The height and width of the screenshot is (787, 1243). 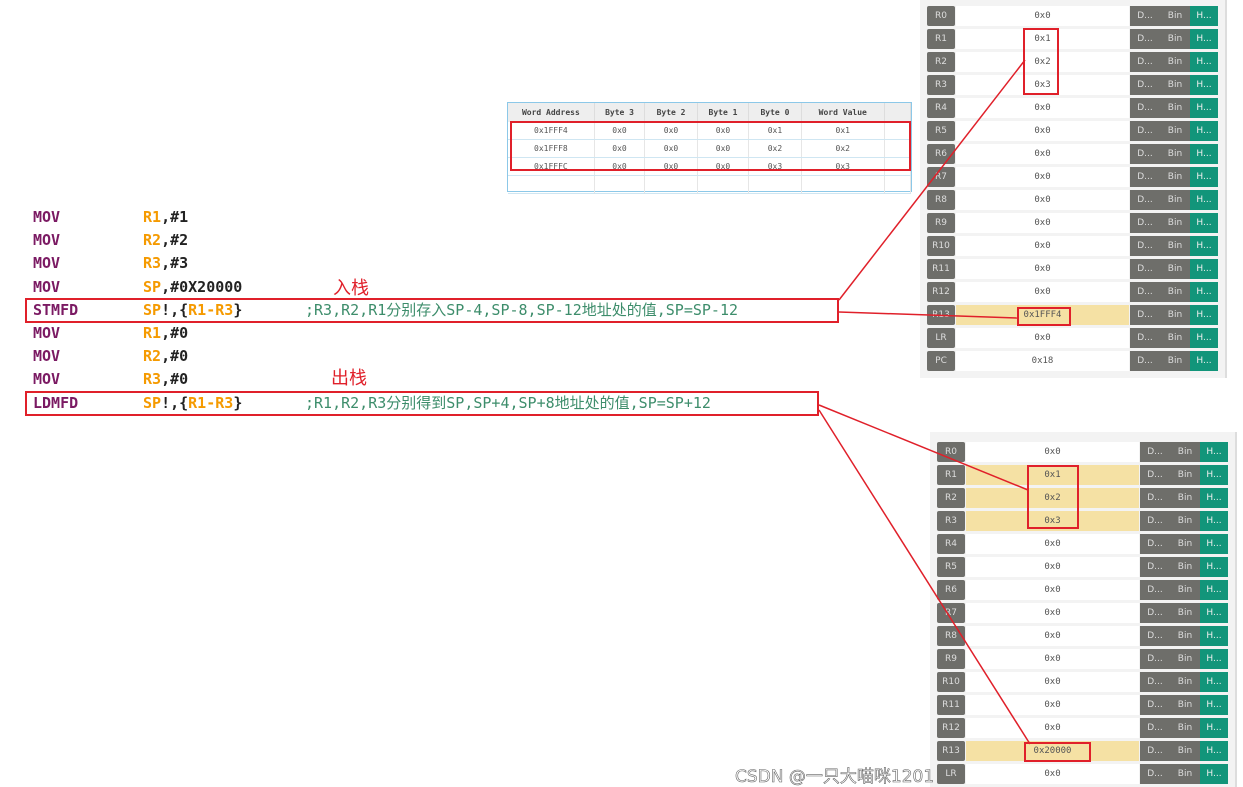 I want to click on register-value: 0x20000, so click(x=1052, y=751).